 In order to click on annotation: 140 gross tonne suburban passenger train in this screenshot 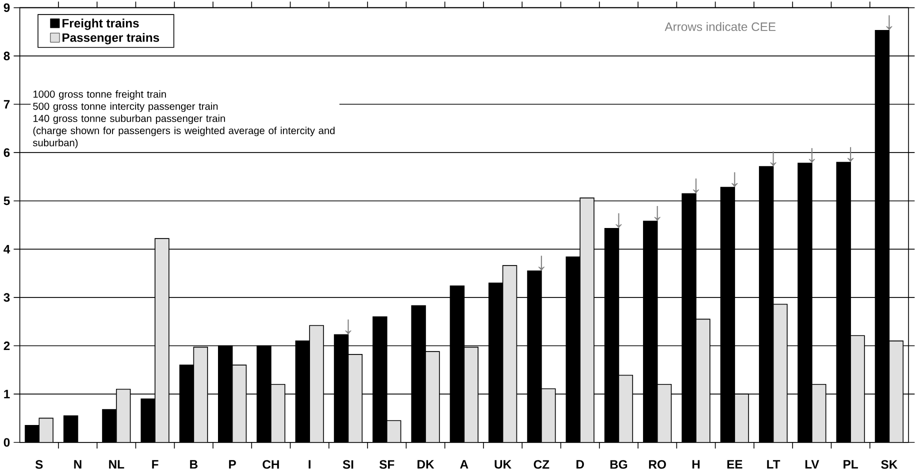, I will do `click(129, 119)`.